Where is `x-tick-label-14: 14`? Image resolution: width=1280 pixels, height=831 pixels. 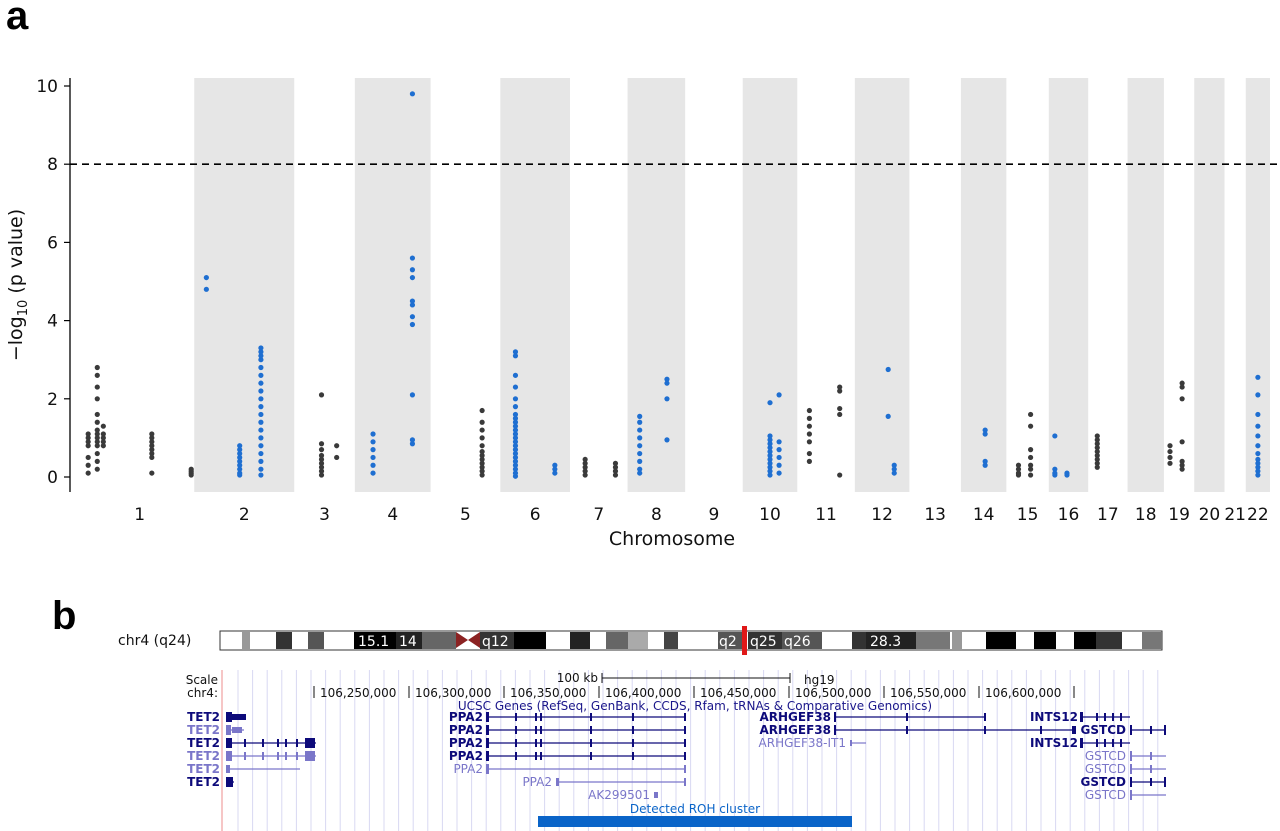
x-tick-label-14: 14 is located at coordinates (984, 515).